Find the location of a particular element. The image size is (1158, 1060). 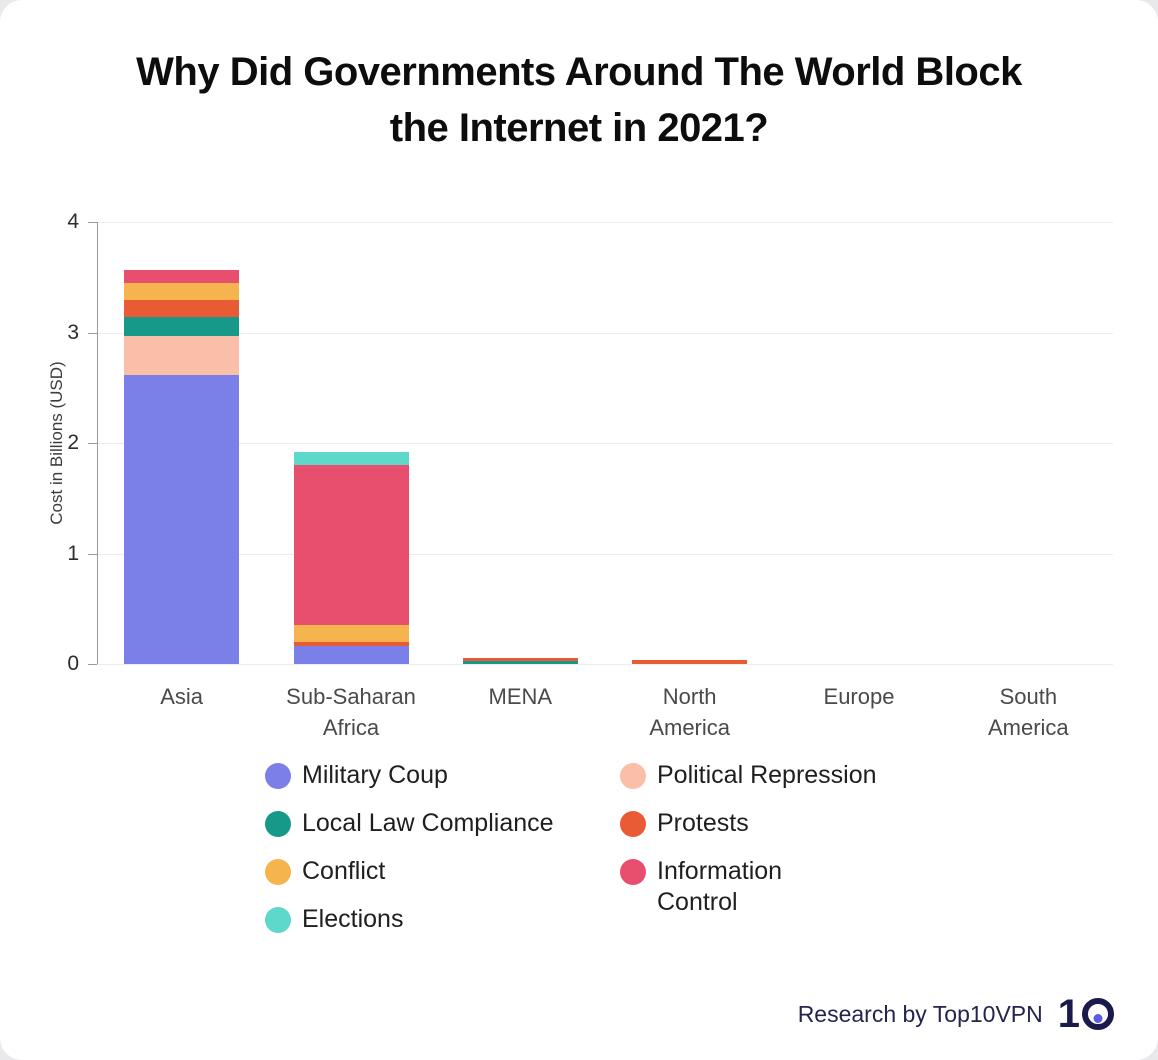

legend-label: Military Coup is located at coordinates (375, 775).